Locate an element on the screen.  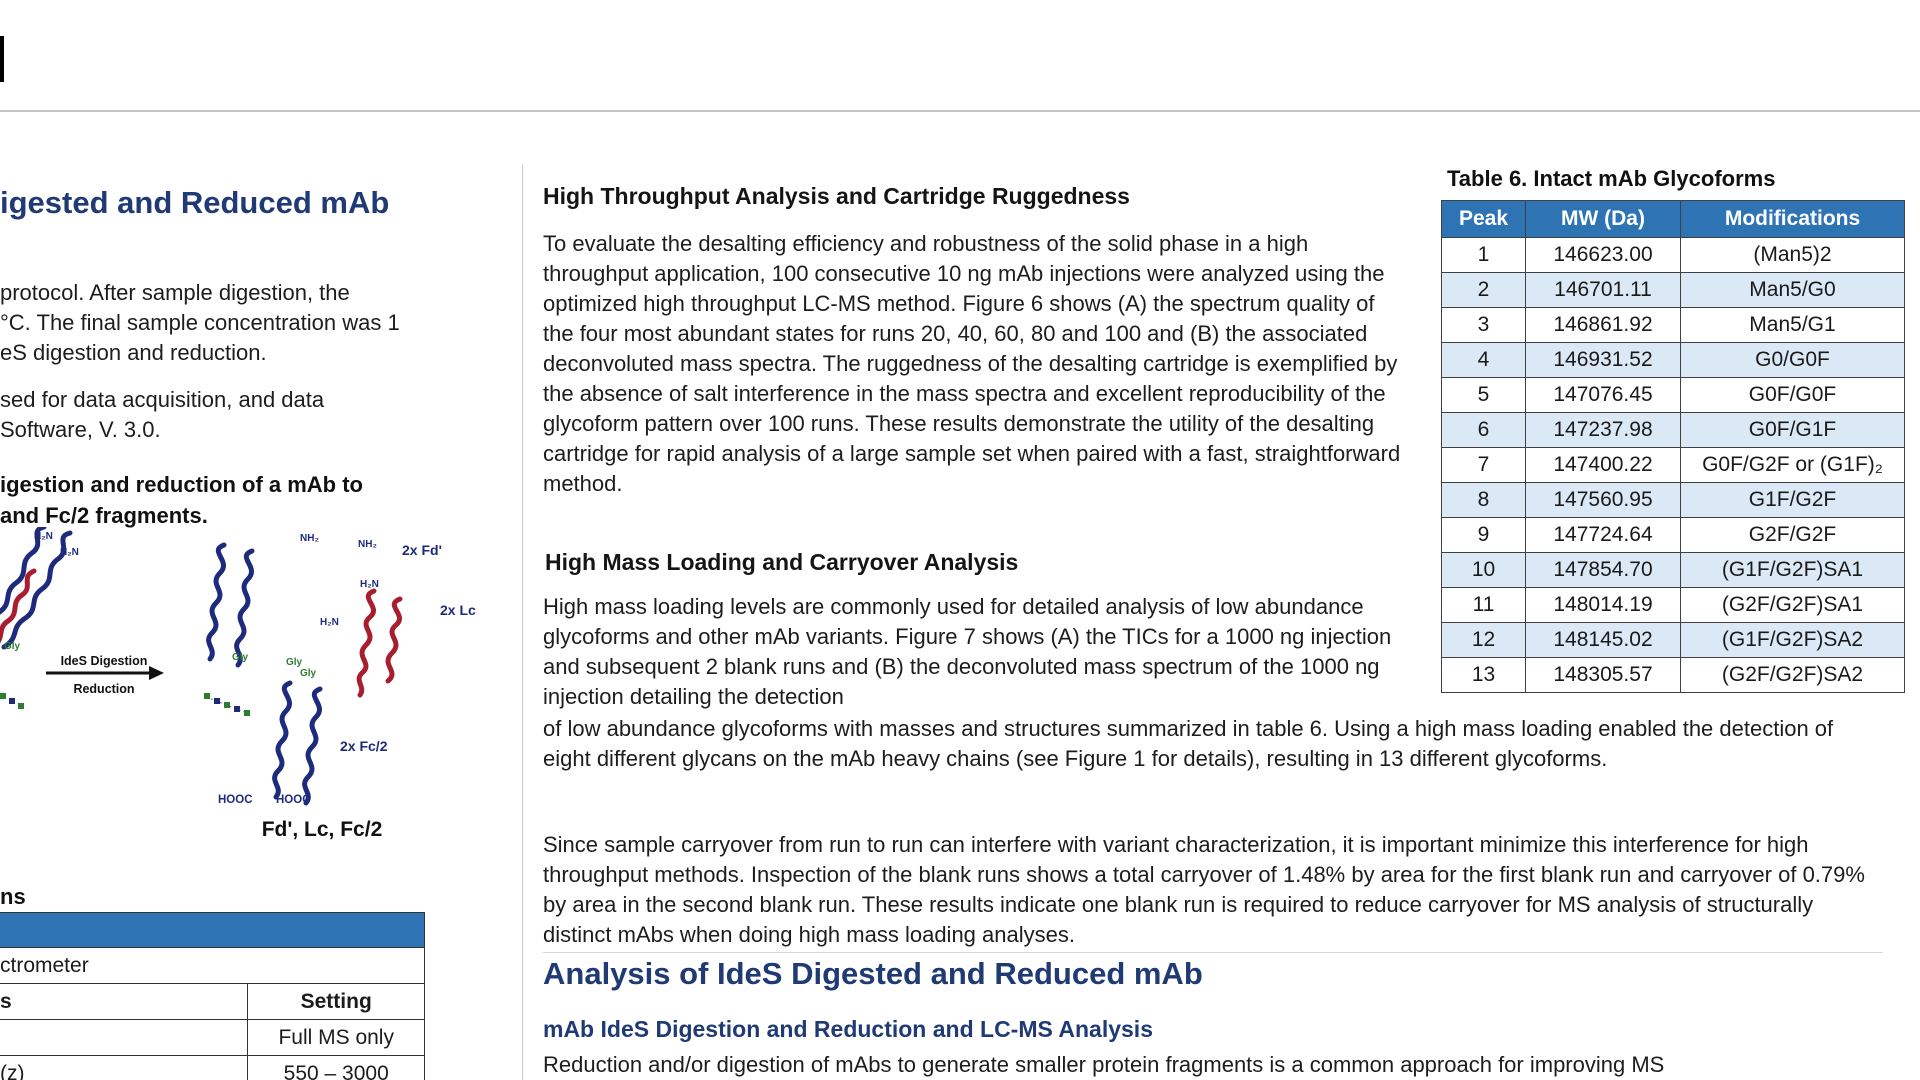
cell-modification: (G1F/G2F)SA2 is located at coordinates (1792, 640).